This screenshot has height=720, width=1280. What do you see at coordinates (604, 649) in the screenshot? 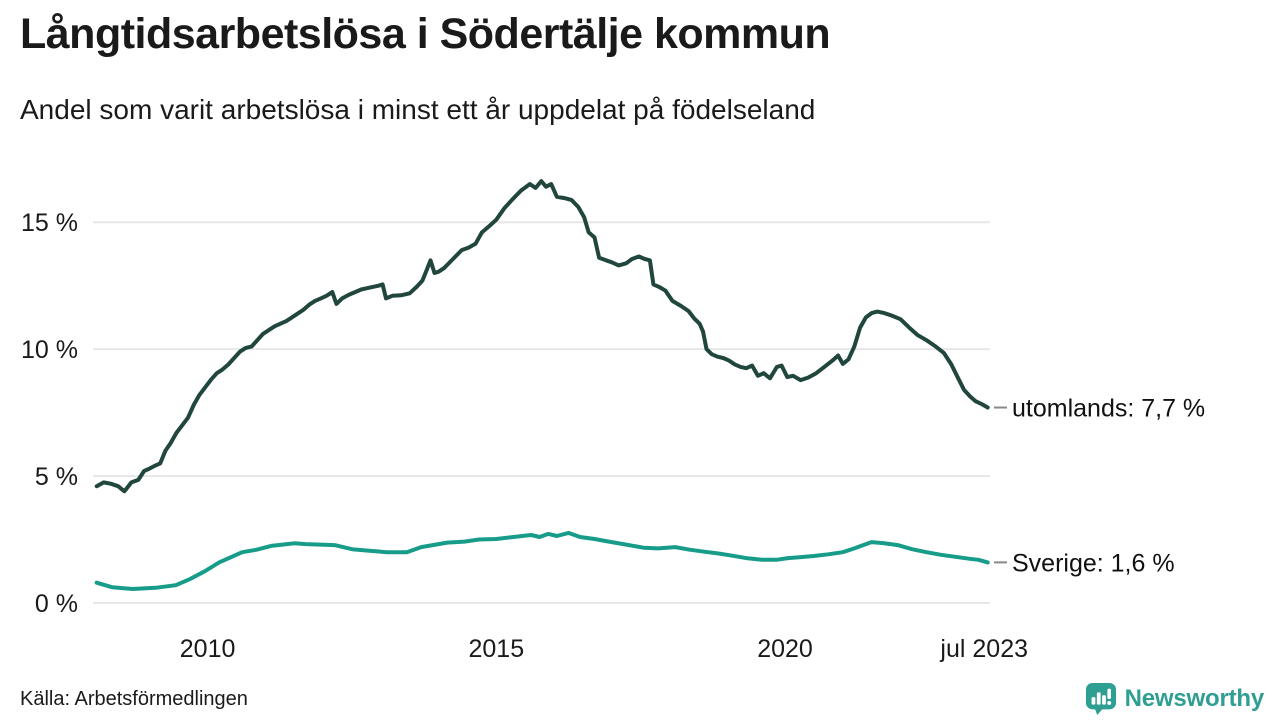
I see `x-axis: 2010 2015 2020 jul 2023` at bounding box center [604, 649].